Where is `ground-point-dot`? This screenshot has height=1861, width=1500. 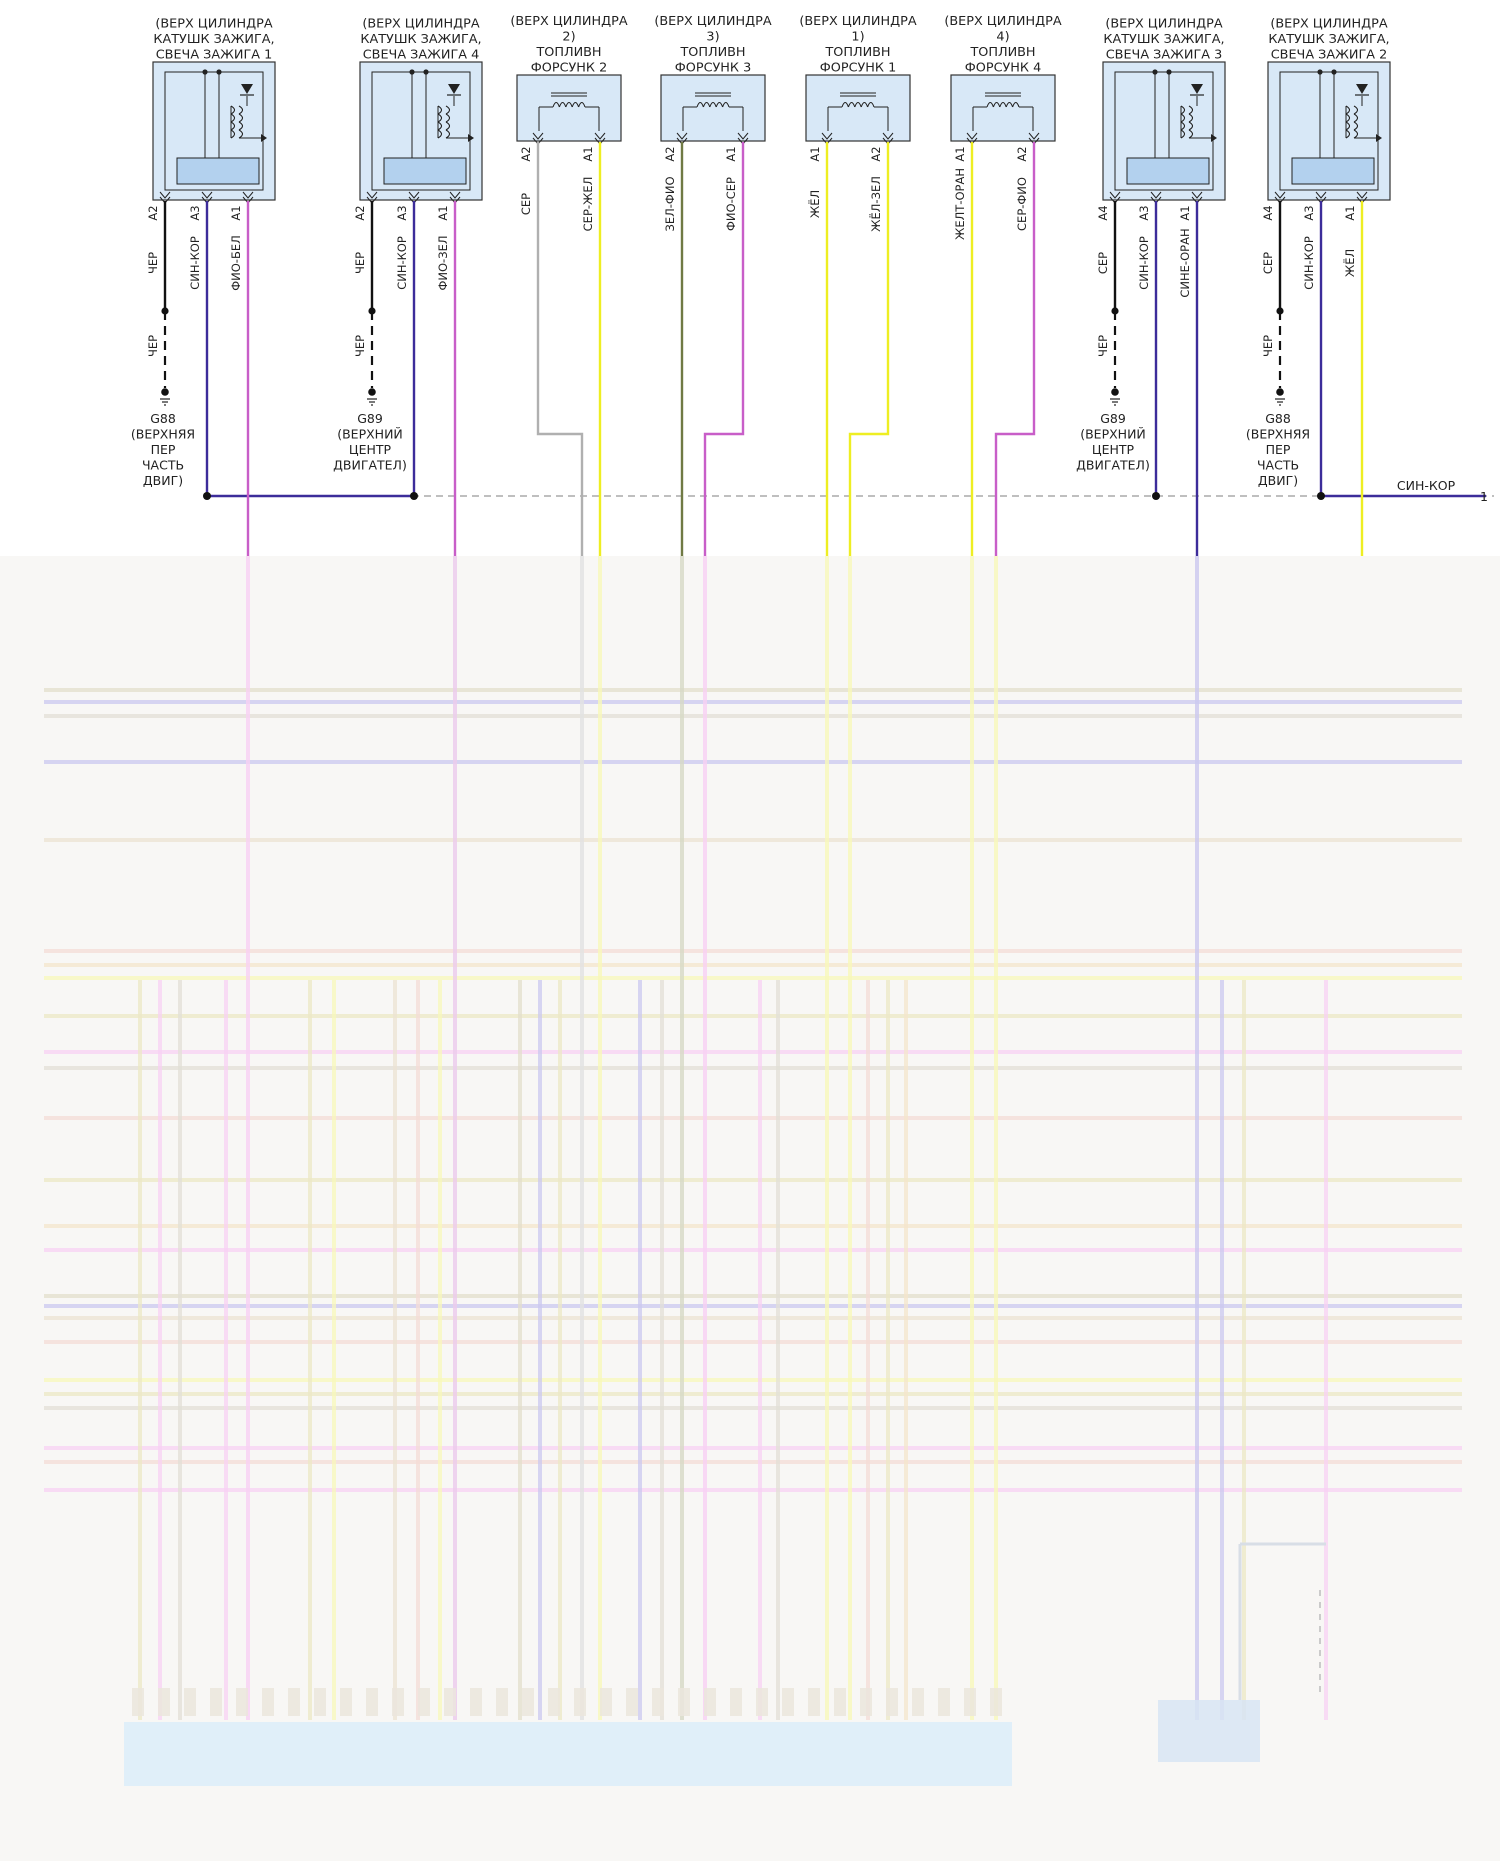 ground-point-dot is located at coordinates (1280, 392).